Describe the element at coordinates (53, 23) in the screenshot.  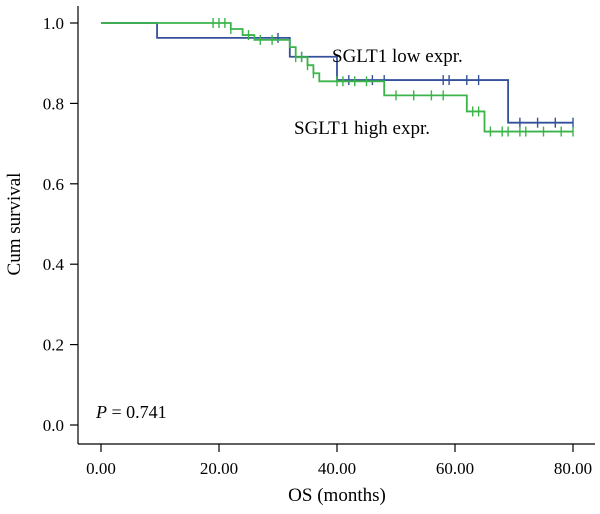
I see `y-tick-label: 1.0` at that location.